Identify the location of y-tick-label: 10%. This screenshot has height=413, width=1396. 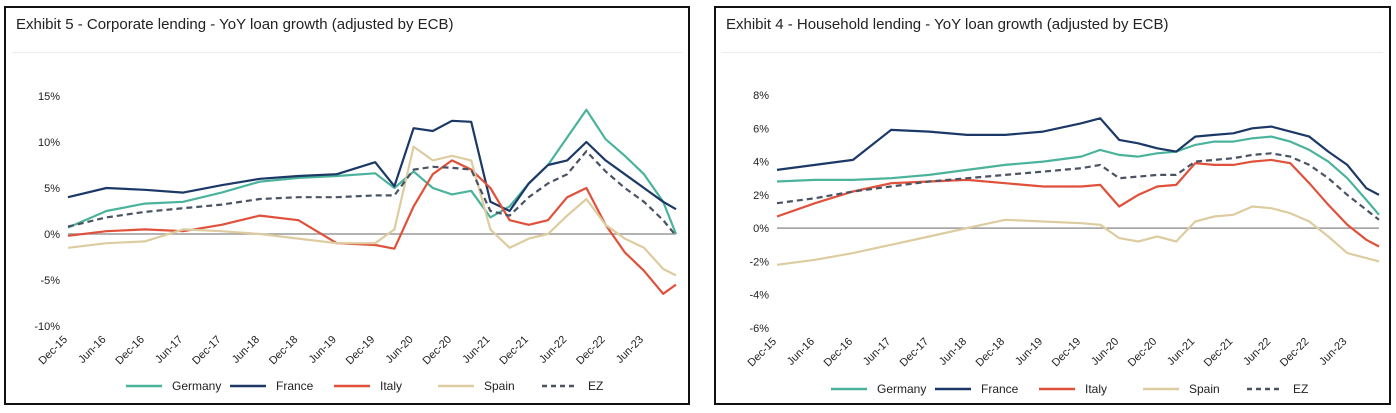
(49, 143).